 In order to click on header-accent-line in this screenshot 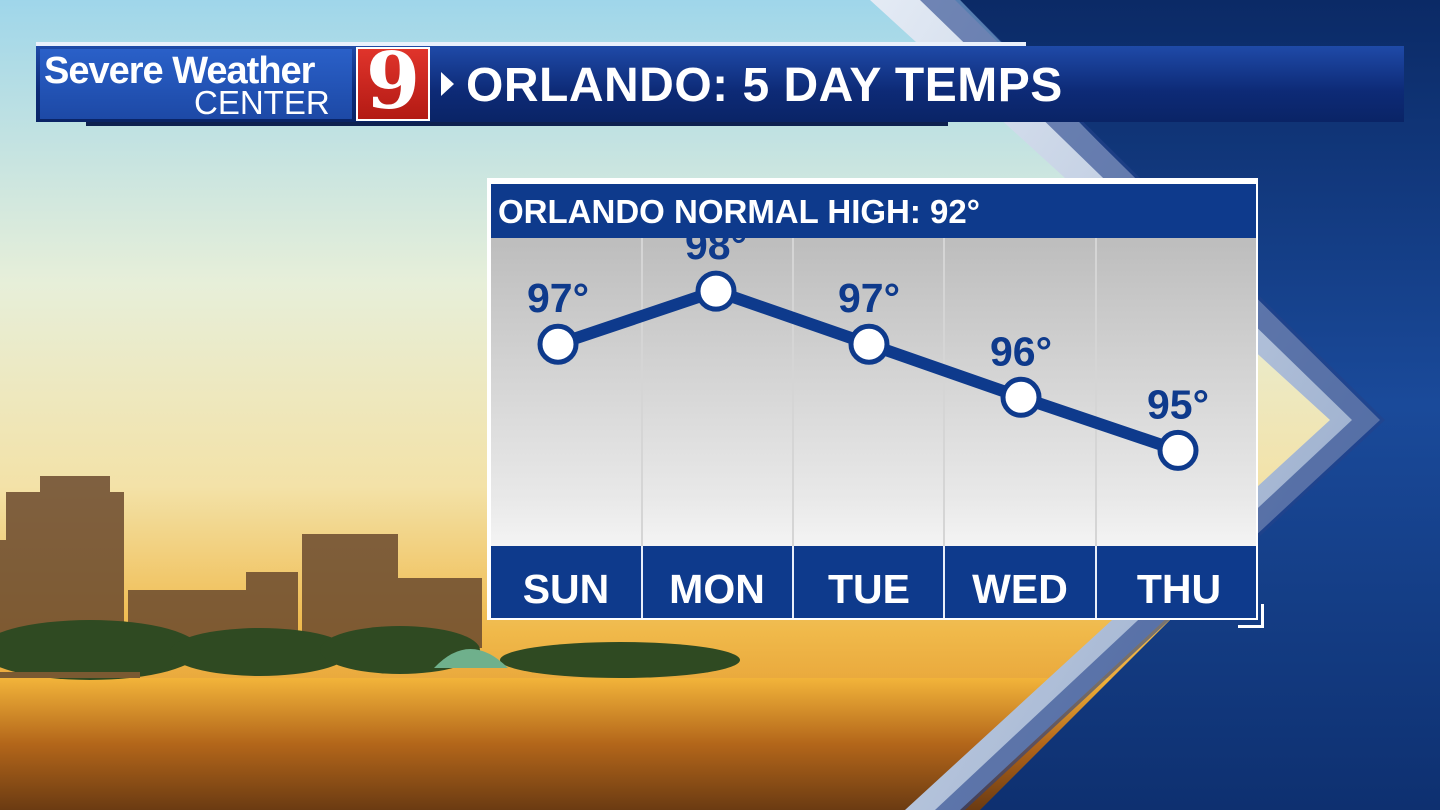, I will do `click(531, 44)`.